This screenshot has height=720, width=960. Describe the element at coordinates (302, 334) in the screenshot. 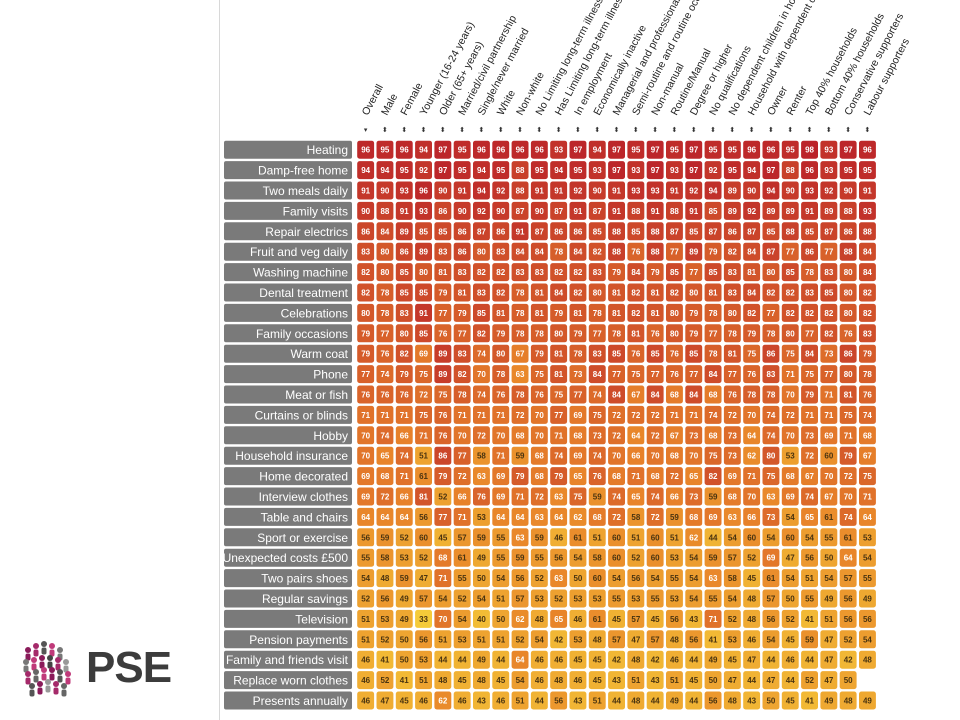

I see `row-label: Family occasions` at that location.